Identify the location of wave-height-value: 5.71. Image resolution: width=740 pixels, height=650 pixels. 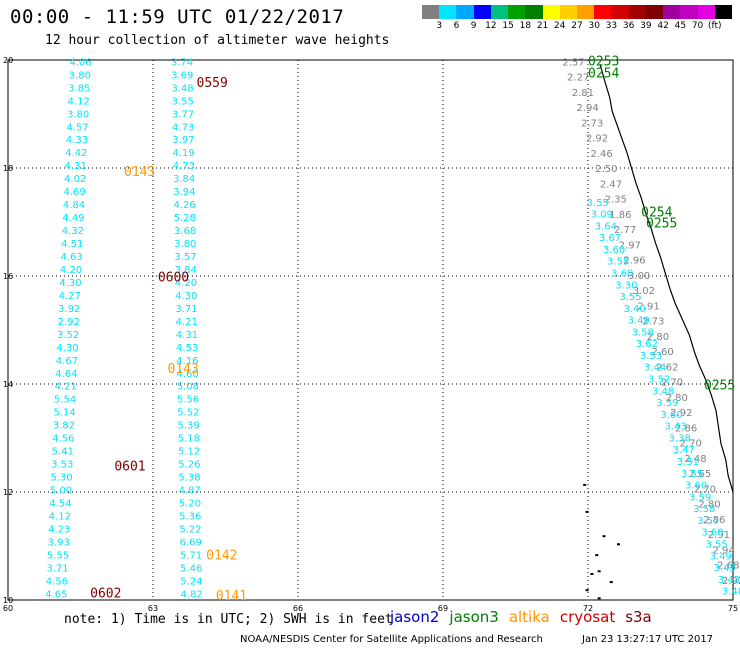
(191, 555).